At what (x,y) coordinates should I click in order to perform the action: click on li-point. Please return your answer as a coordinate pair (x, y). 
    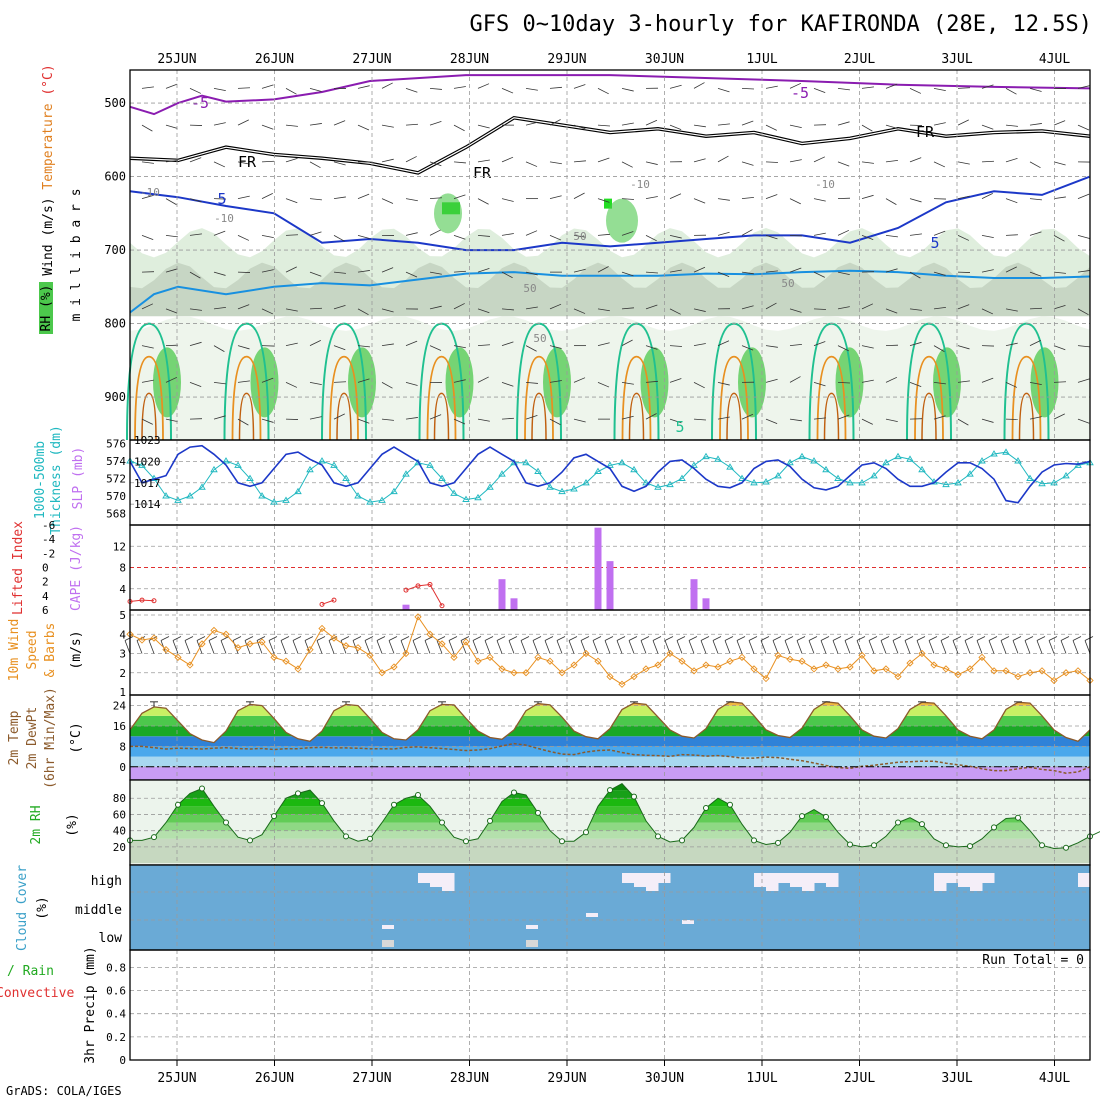
    Looking at the image, I should click on (418, 586).